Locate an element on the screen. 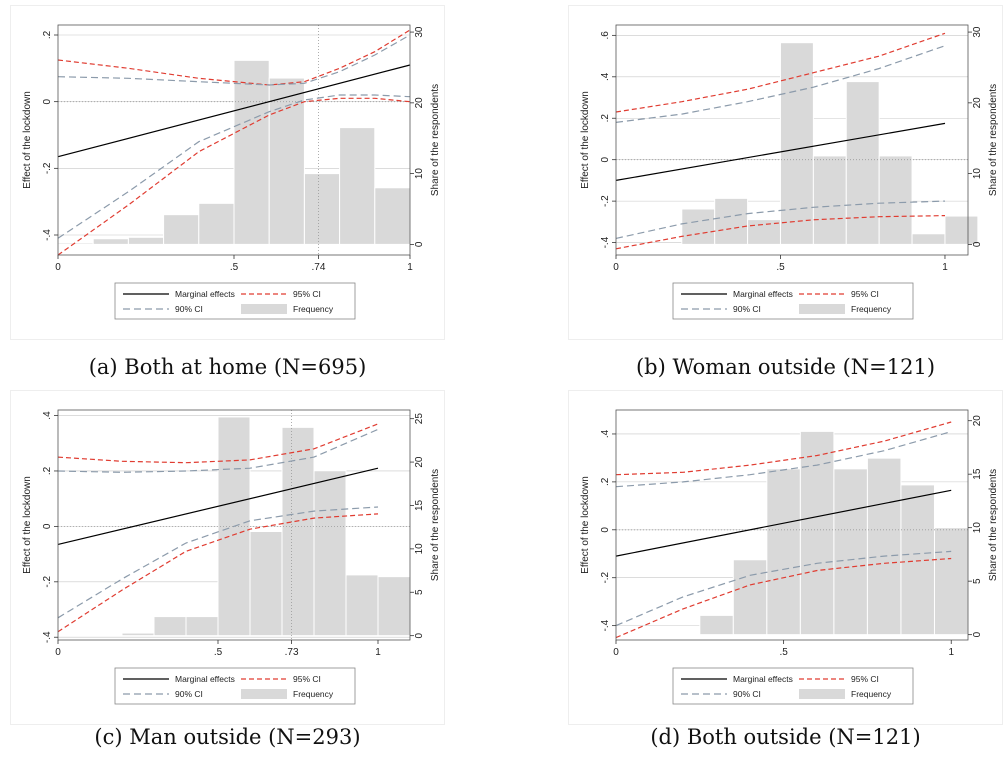  legend-label-marginal: Marginal effects is located at coordinates (205, 294).